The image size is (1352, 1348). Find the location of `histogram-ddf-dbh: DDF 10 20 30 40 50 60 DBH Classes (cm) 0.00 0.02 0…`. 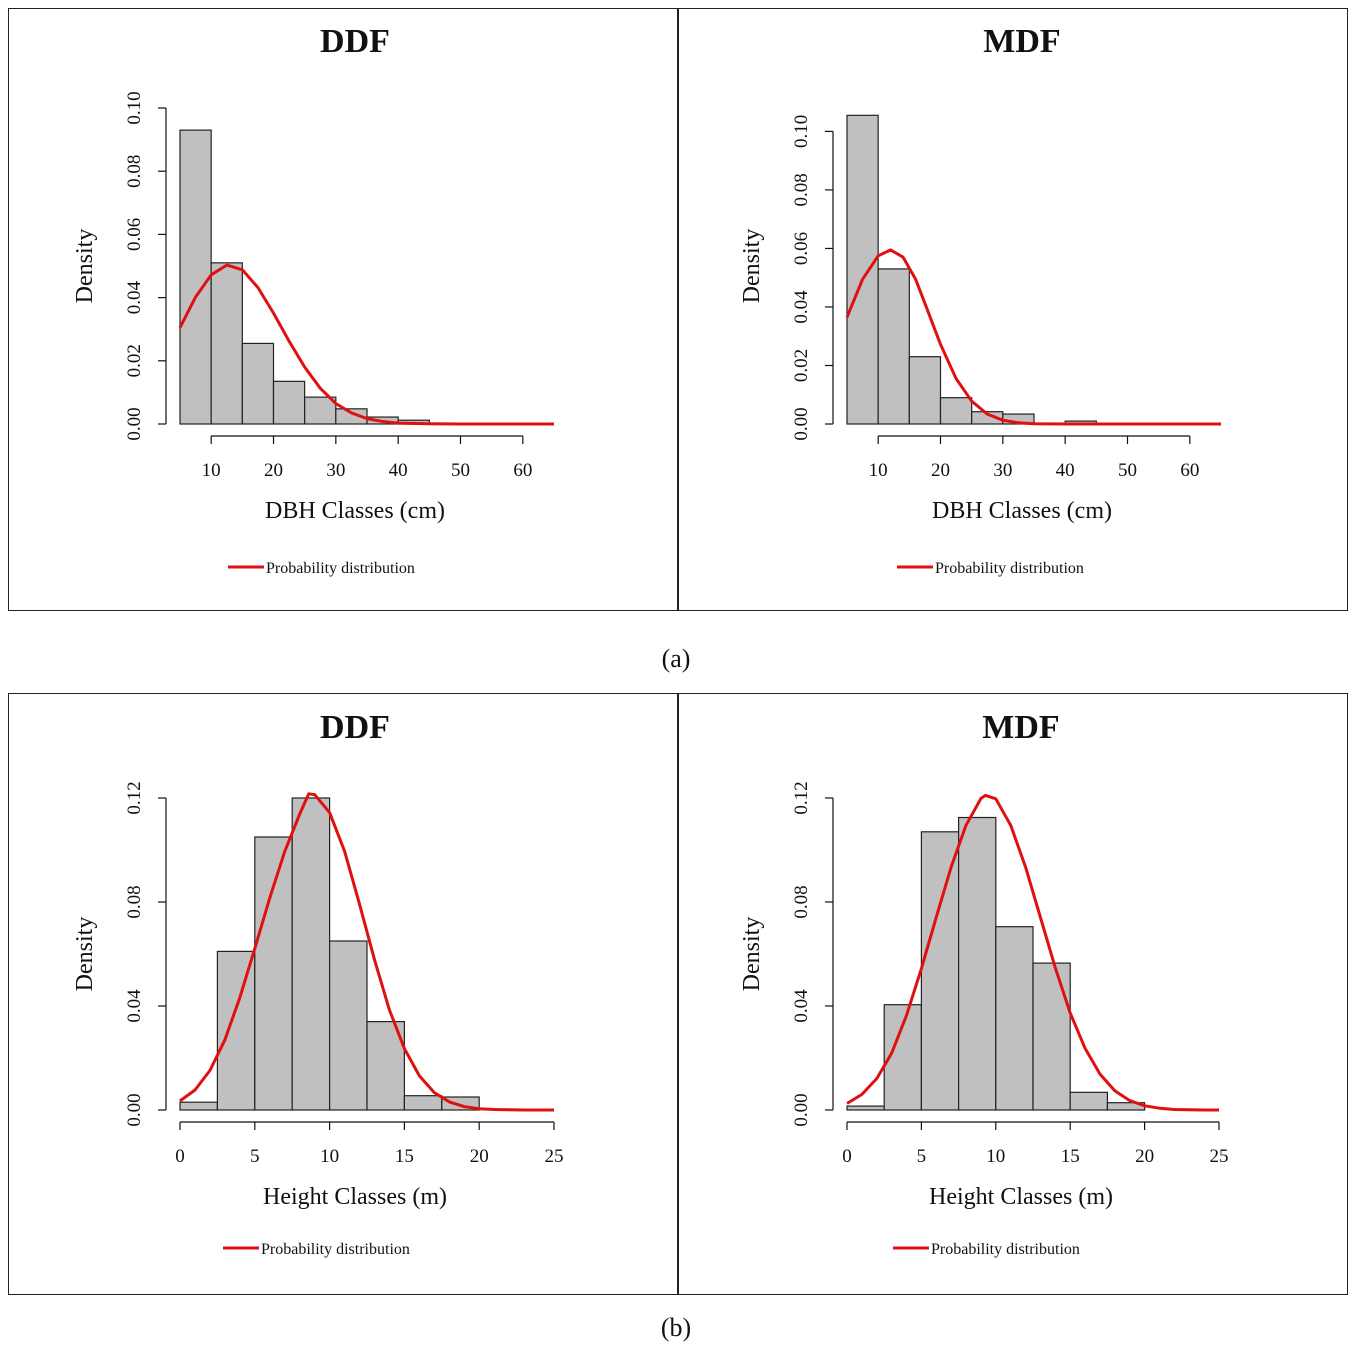

histogram-ddf-dbh: DDF 10 20 30 40 50 60 DBH Classes (cm) 0.00 0.02 0… is located at coordinates (313, 300).